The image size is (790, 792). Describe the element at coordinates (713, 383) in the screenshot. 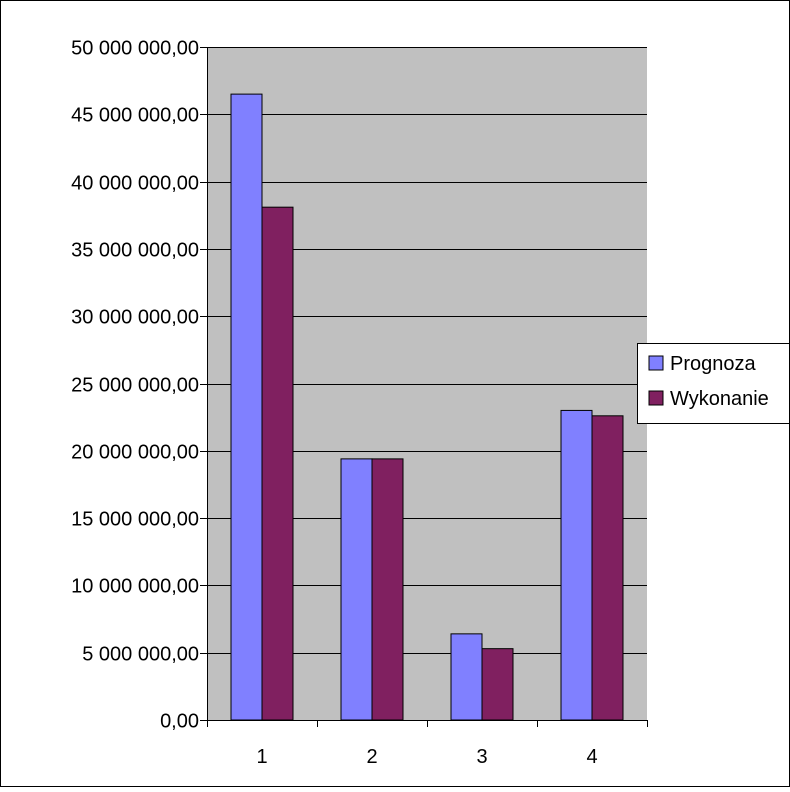

I see `legend: Prognoza Wykonanie` at that location.